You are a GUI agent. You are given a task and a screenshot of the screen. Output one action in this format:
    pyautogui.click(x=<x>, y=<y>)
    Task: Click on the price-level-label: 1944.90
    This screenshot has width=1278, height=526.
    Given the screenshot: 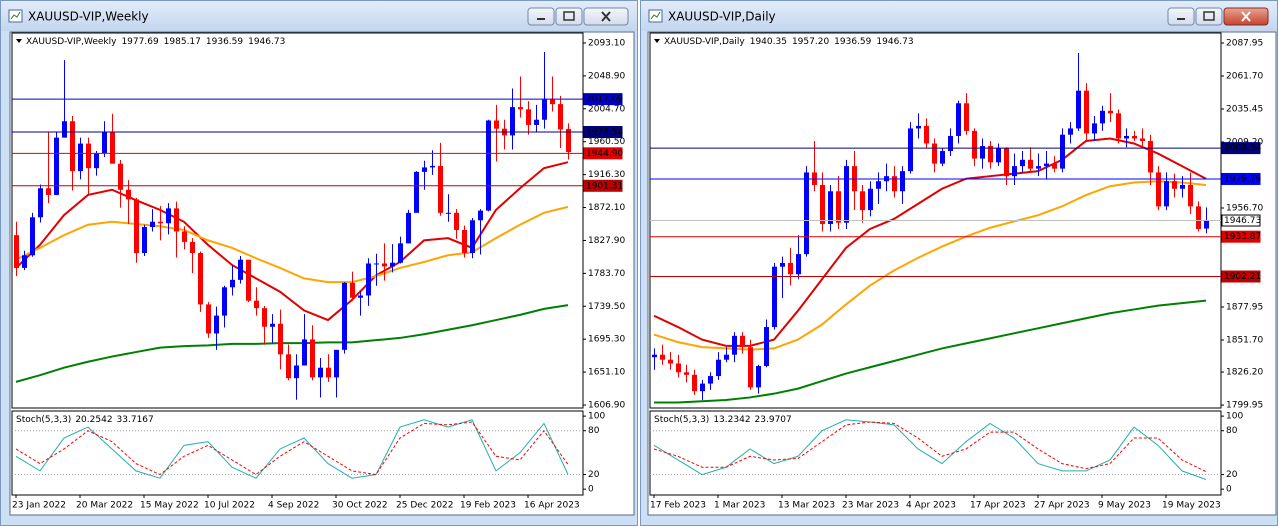 What is the action you would take?
    pyautogui.click(x=604, y=154)
    